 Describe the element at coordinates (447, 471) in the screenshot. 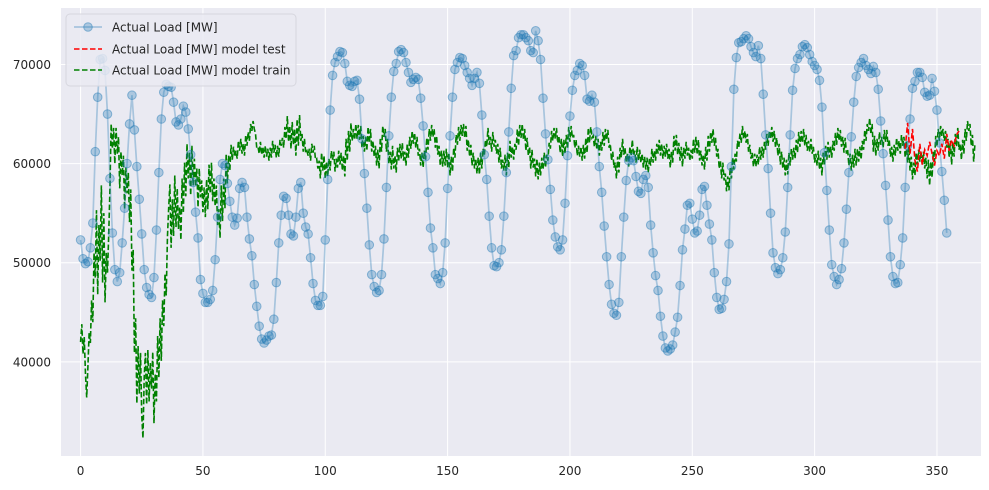

I see `x-tick-label: 150` at that location.